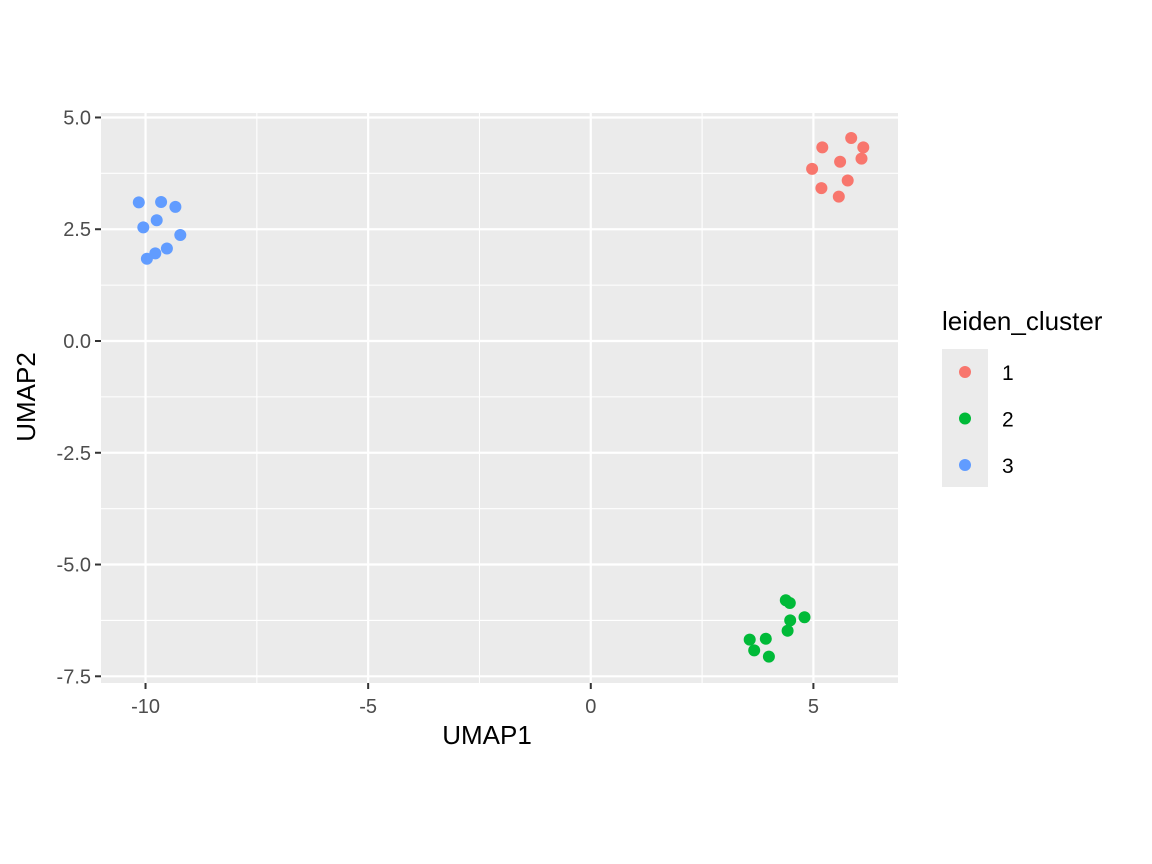 This screenshot has width=1152, height=864. What do you see at coordinates (1008, 420) in the screenshot?
I see `legend-label-cluster-2: 2` at bounding box center [1008, 420].